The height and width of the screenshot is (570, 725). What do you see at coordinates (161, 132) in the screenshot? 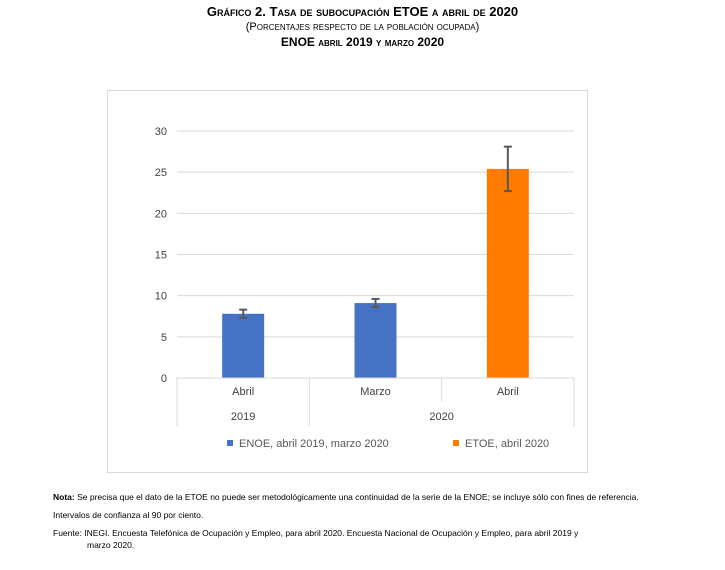
I see `y-tick-label: 30` at bounding box center [161, 132].